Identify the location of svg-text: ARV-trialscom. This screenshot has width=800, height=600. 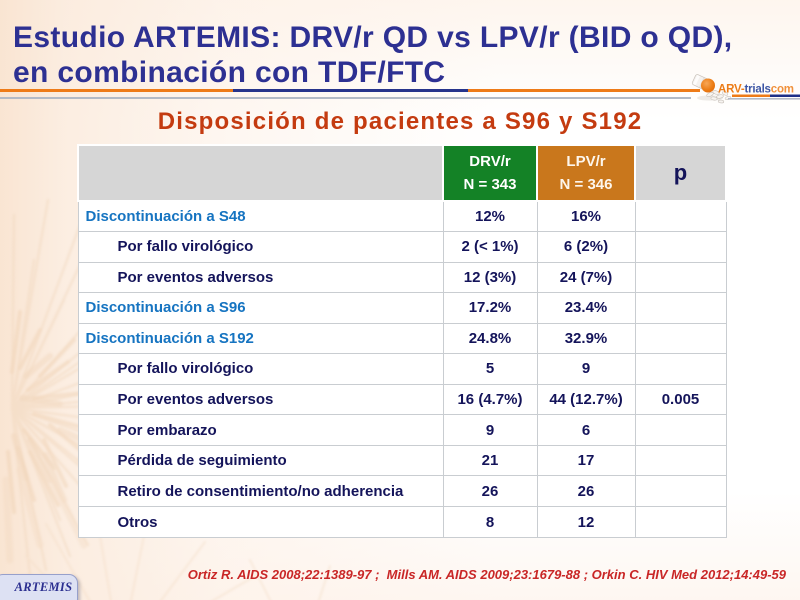
(756, 90).